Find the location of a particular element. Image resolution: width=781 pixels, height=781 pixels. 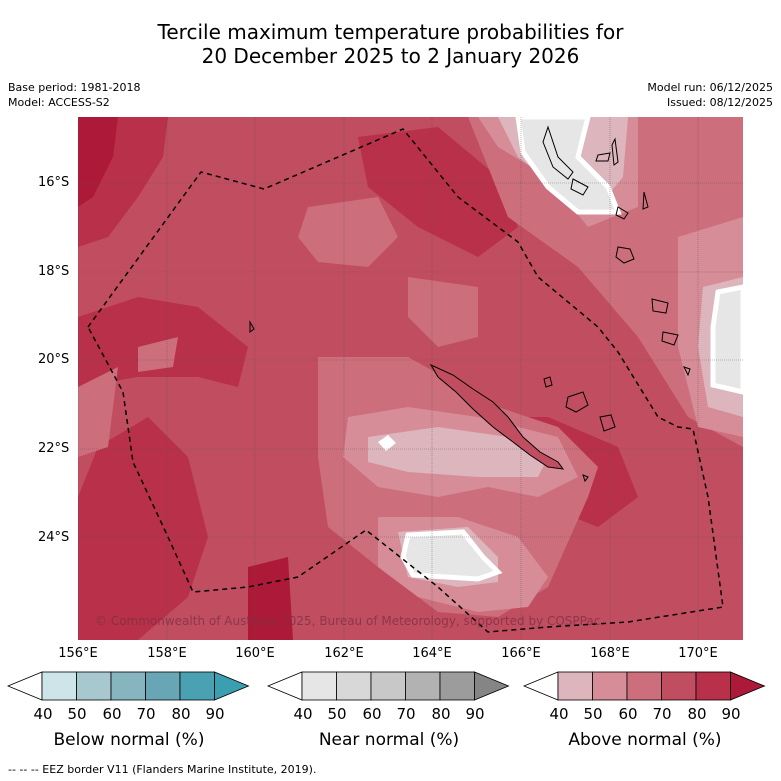

near-normal-patch-e is located at coordinates (726, 339).